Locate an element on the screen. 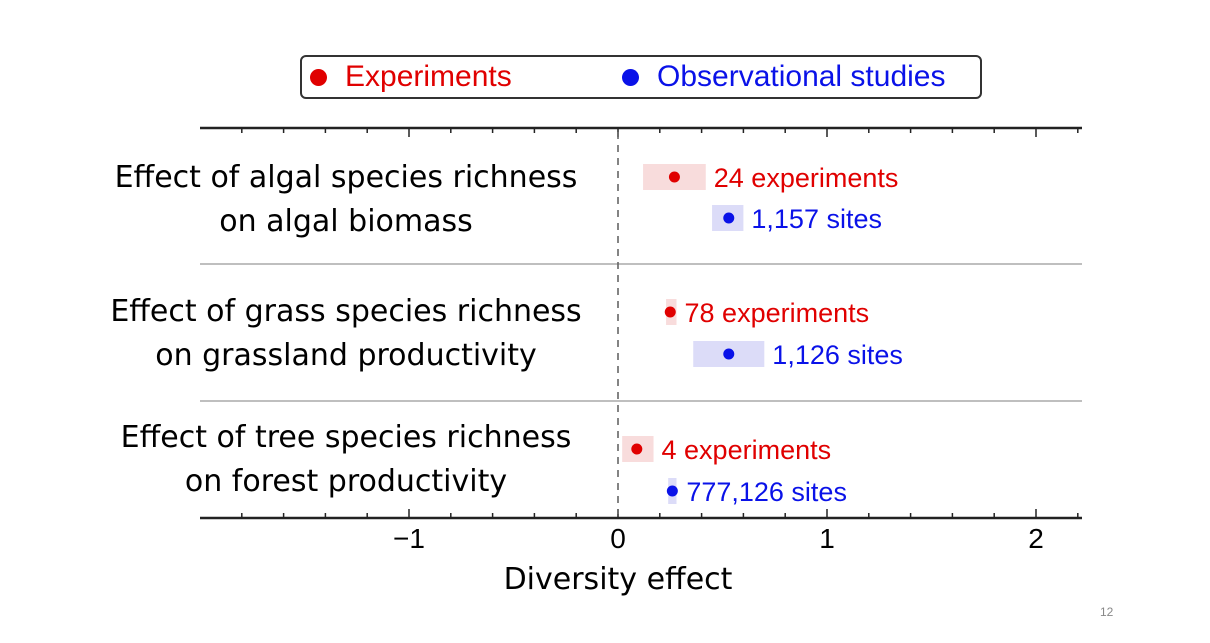 The image size is (1210, 643). annotation-experiments: 78 experiments is located at coordinates (777, 313).